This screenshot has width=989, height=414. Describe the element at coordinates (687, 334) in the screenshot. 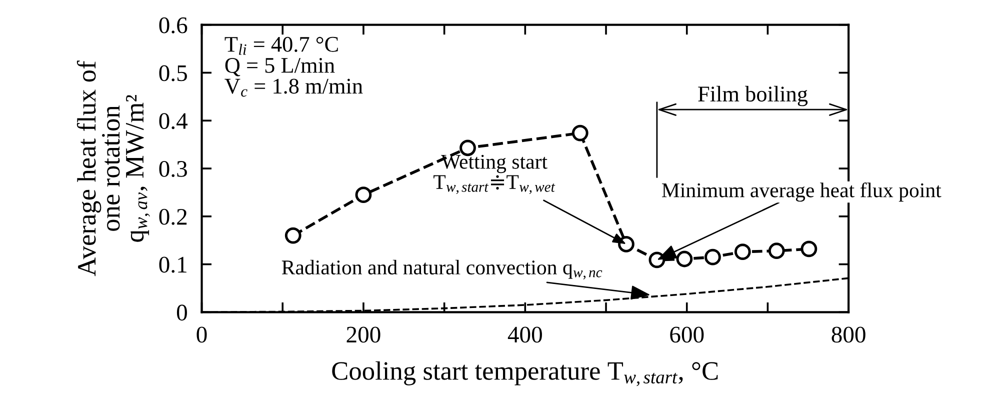

I see `x-tick-label: 600` at that location.